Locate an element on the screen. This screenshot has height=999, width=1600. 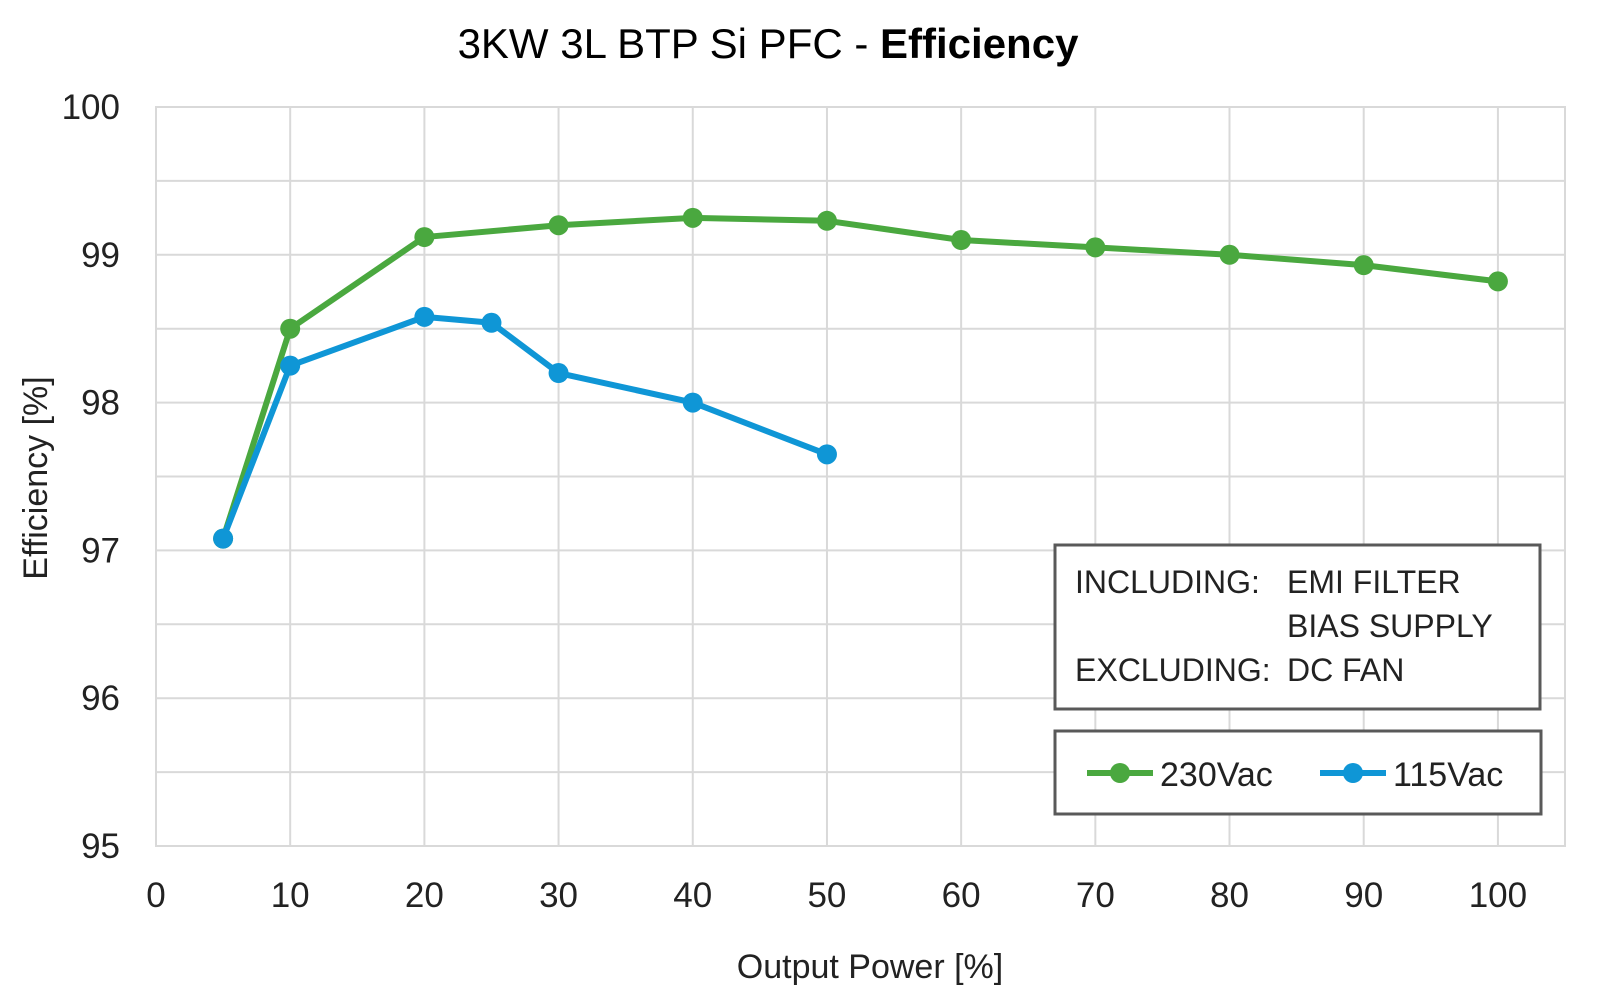
x-tick-label: 60 is located at coordinates (961, 895).